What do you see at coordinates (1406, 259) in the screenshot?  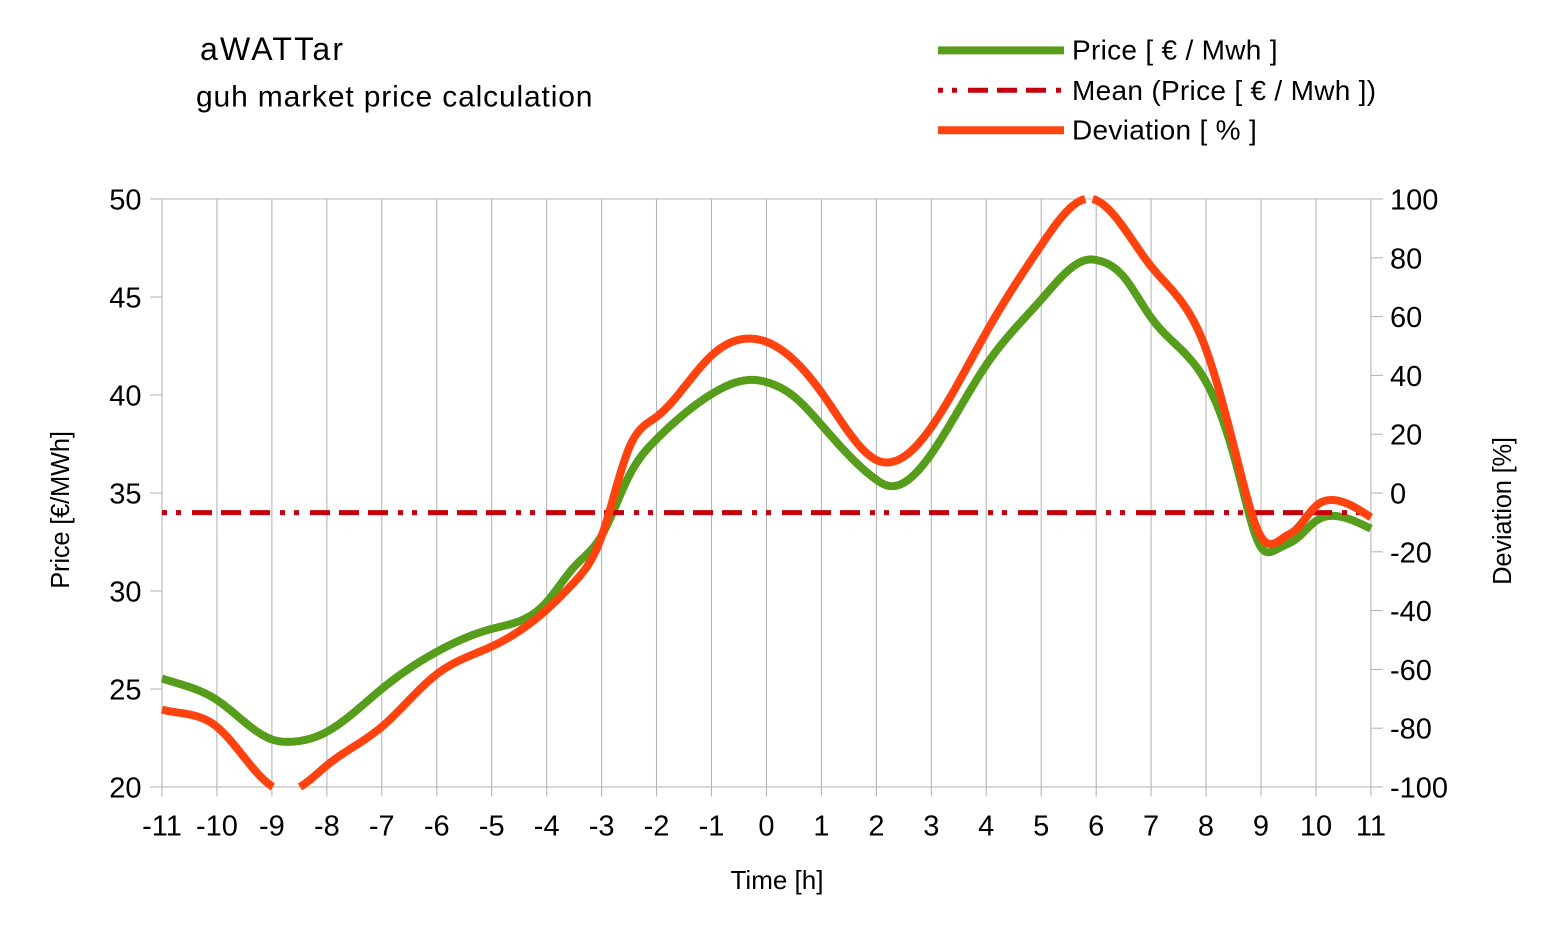 I see `svg-text: 80` at bounding box center [1406, 259].